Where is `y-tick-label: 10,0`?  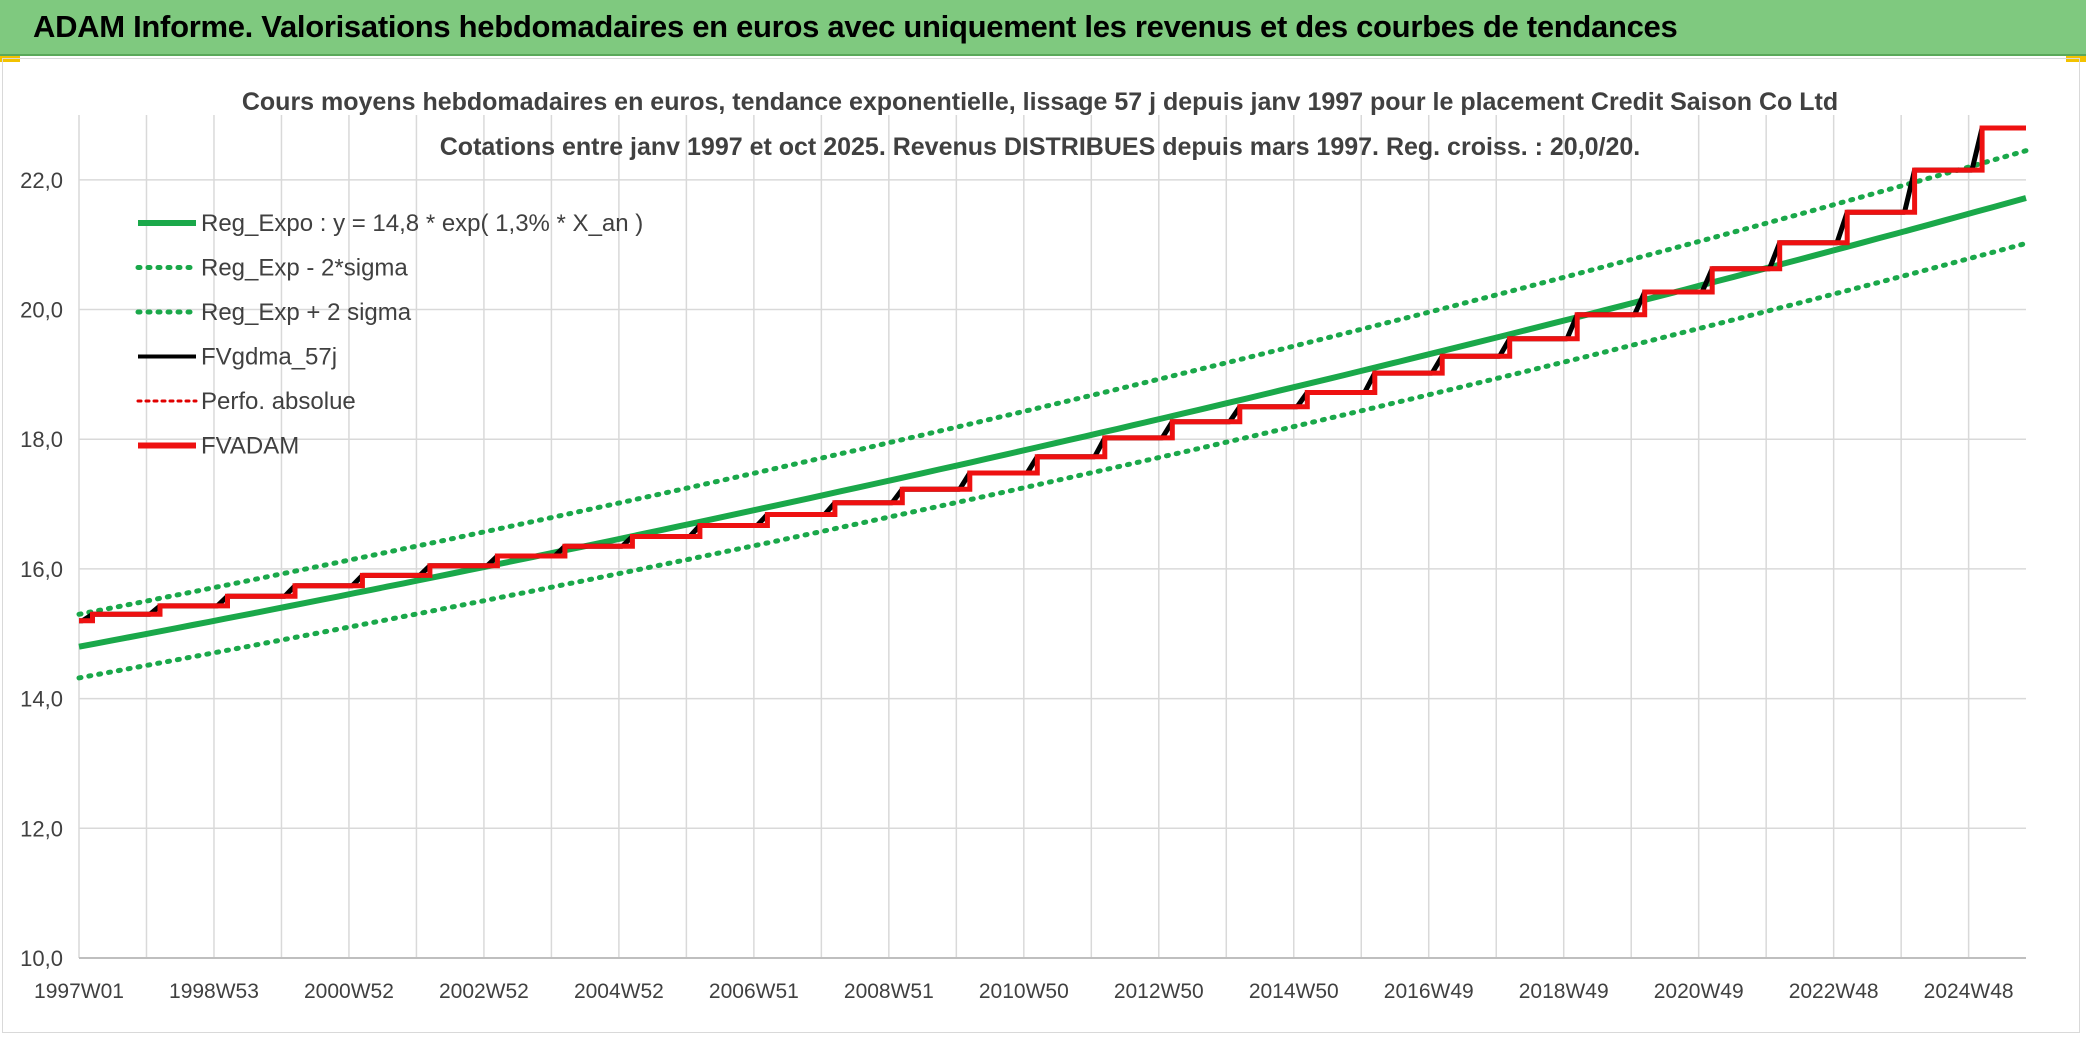 y-tick-label: 10,0 is located at coordinates (41, 958).